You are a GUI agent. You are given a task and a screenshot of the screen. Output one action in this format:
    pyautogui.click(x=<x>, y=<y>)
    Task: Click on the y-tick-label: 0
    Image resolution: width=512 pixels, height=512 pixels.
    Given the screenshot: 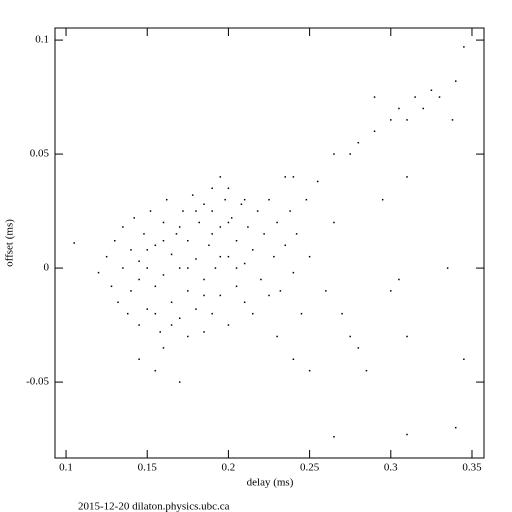 What is the action you would take?
    pyautogui.click(x=47, y=268)
    